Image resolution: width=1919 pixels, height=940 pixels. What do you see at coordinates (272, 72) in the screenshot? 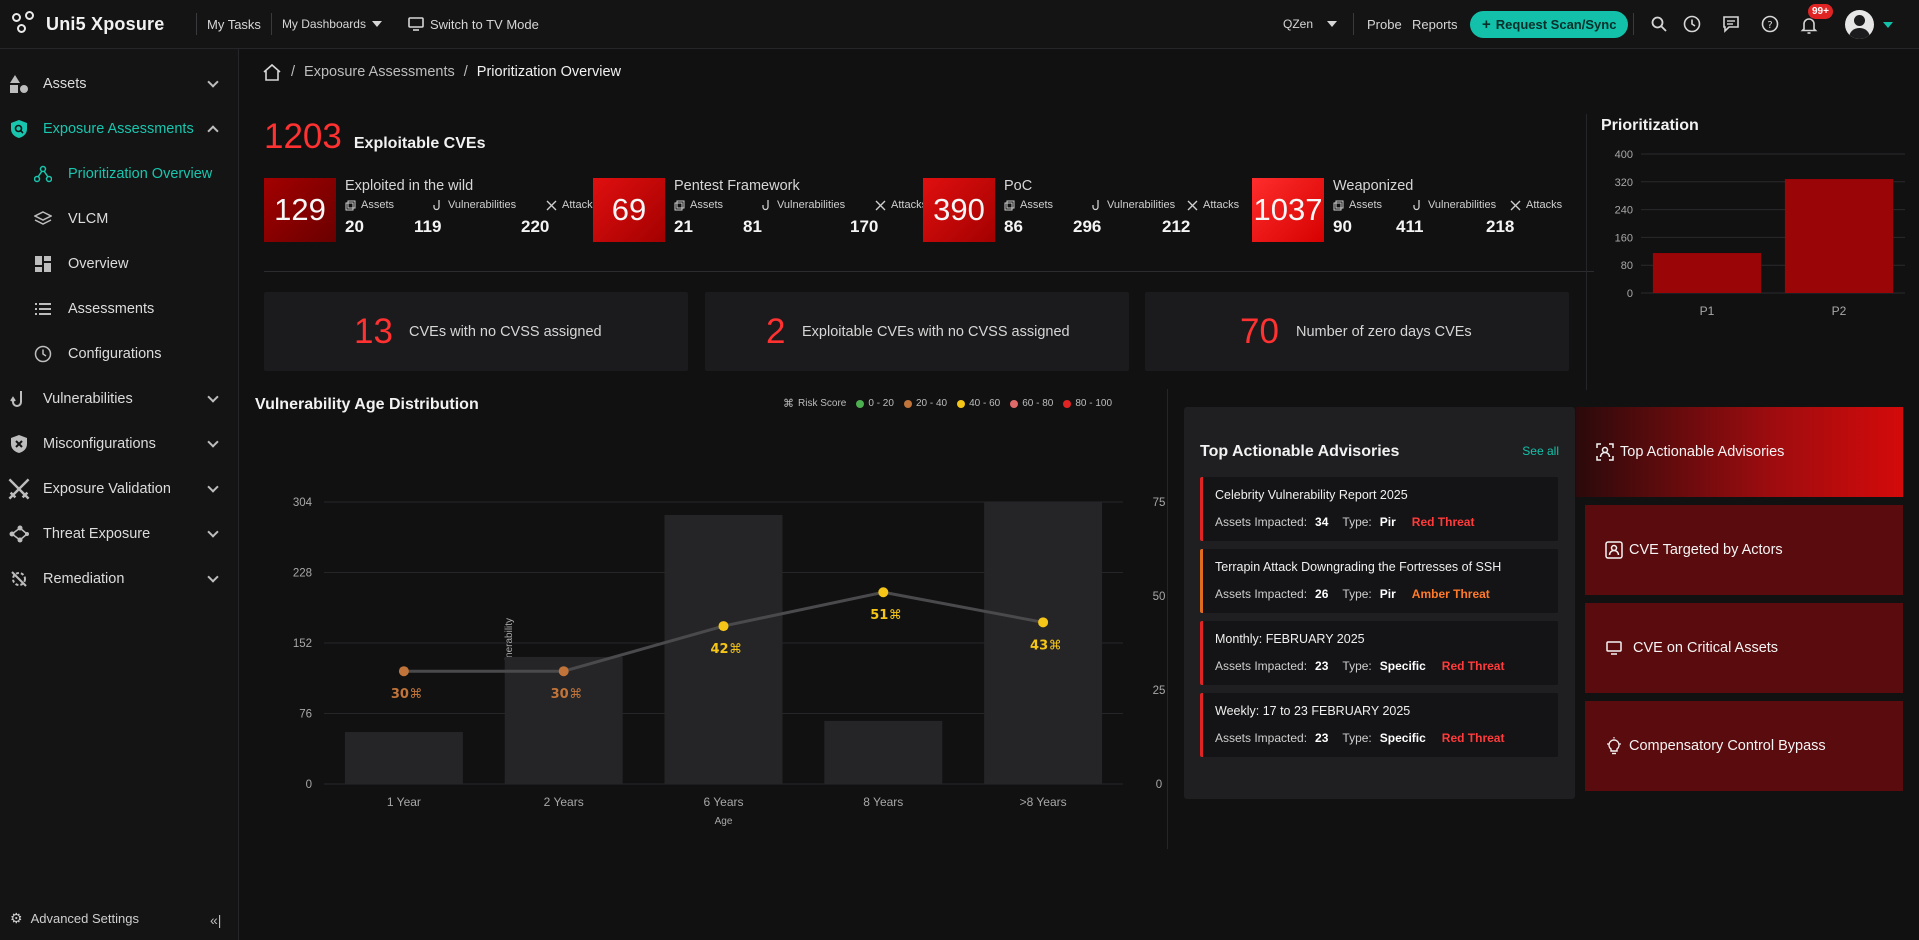
I see `home-icon` at bounding box center [272, 72].